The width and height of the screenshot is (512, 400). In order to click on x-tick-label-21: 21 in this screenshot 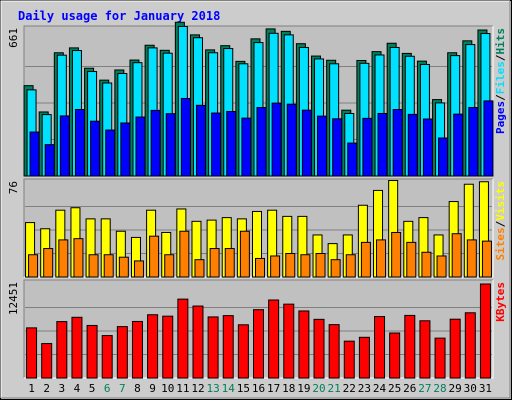, I will do `click(334, 388)`.